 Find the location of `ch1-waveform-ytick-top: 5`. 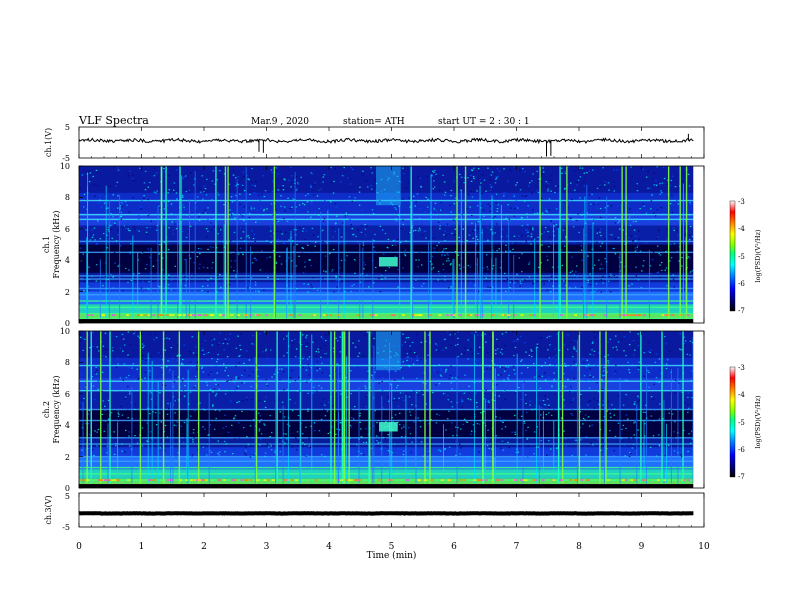

ch1-waveform-ytick-top: 5 is located at coordinates (67, 127).